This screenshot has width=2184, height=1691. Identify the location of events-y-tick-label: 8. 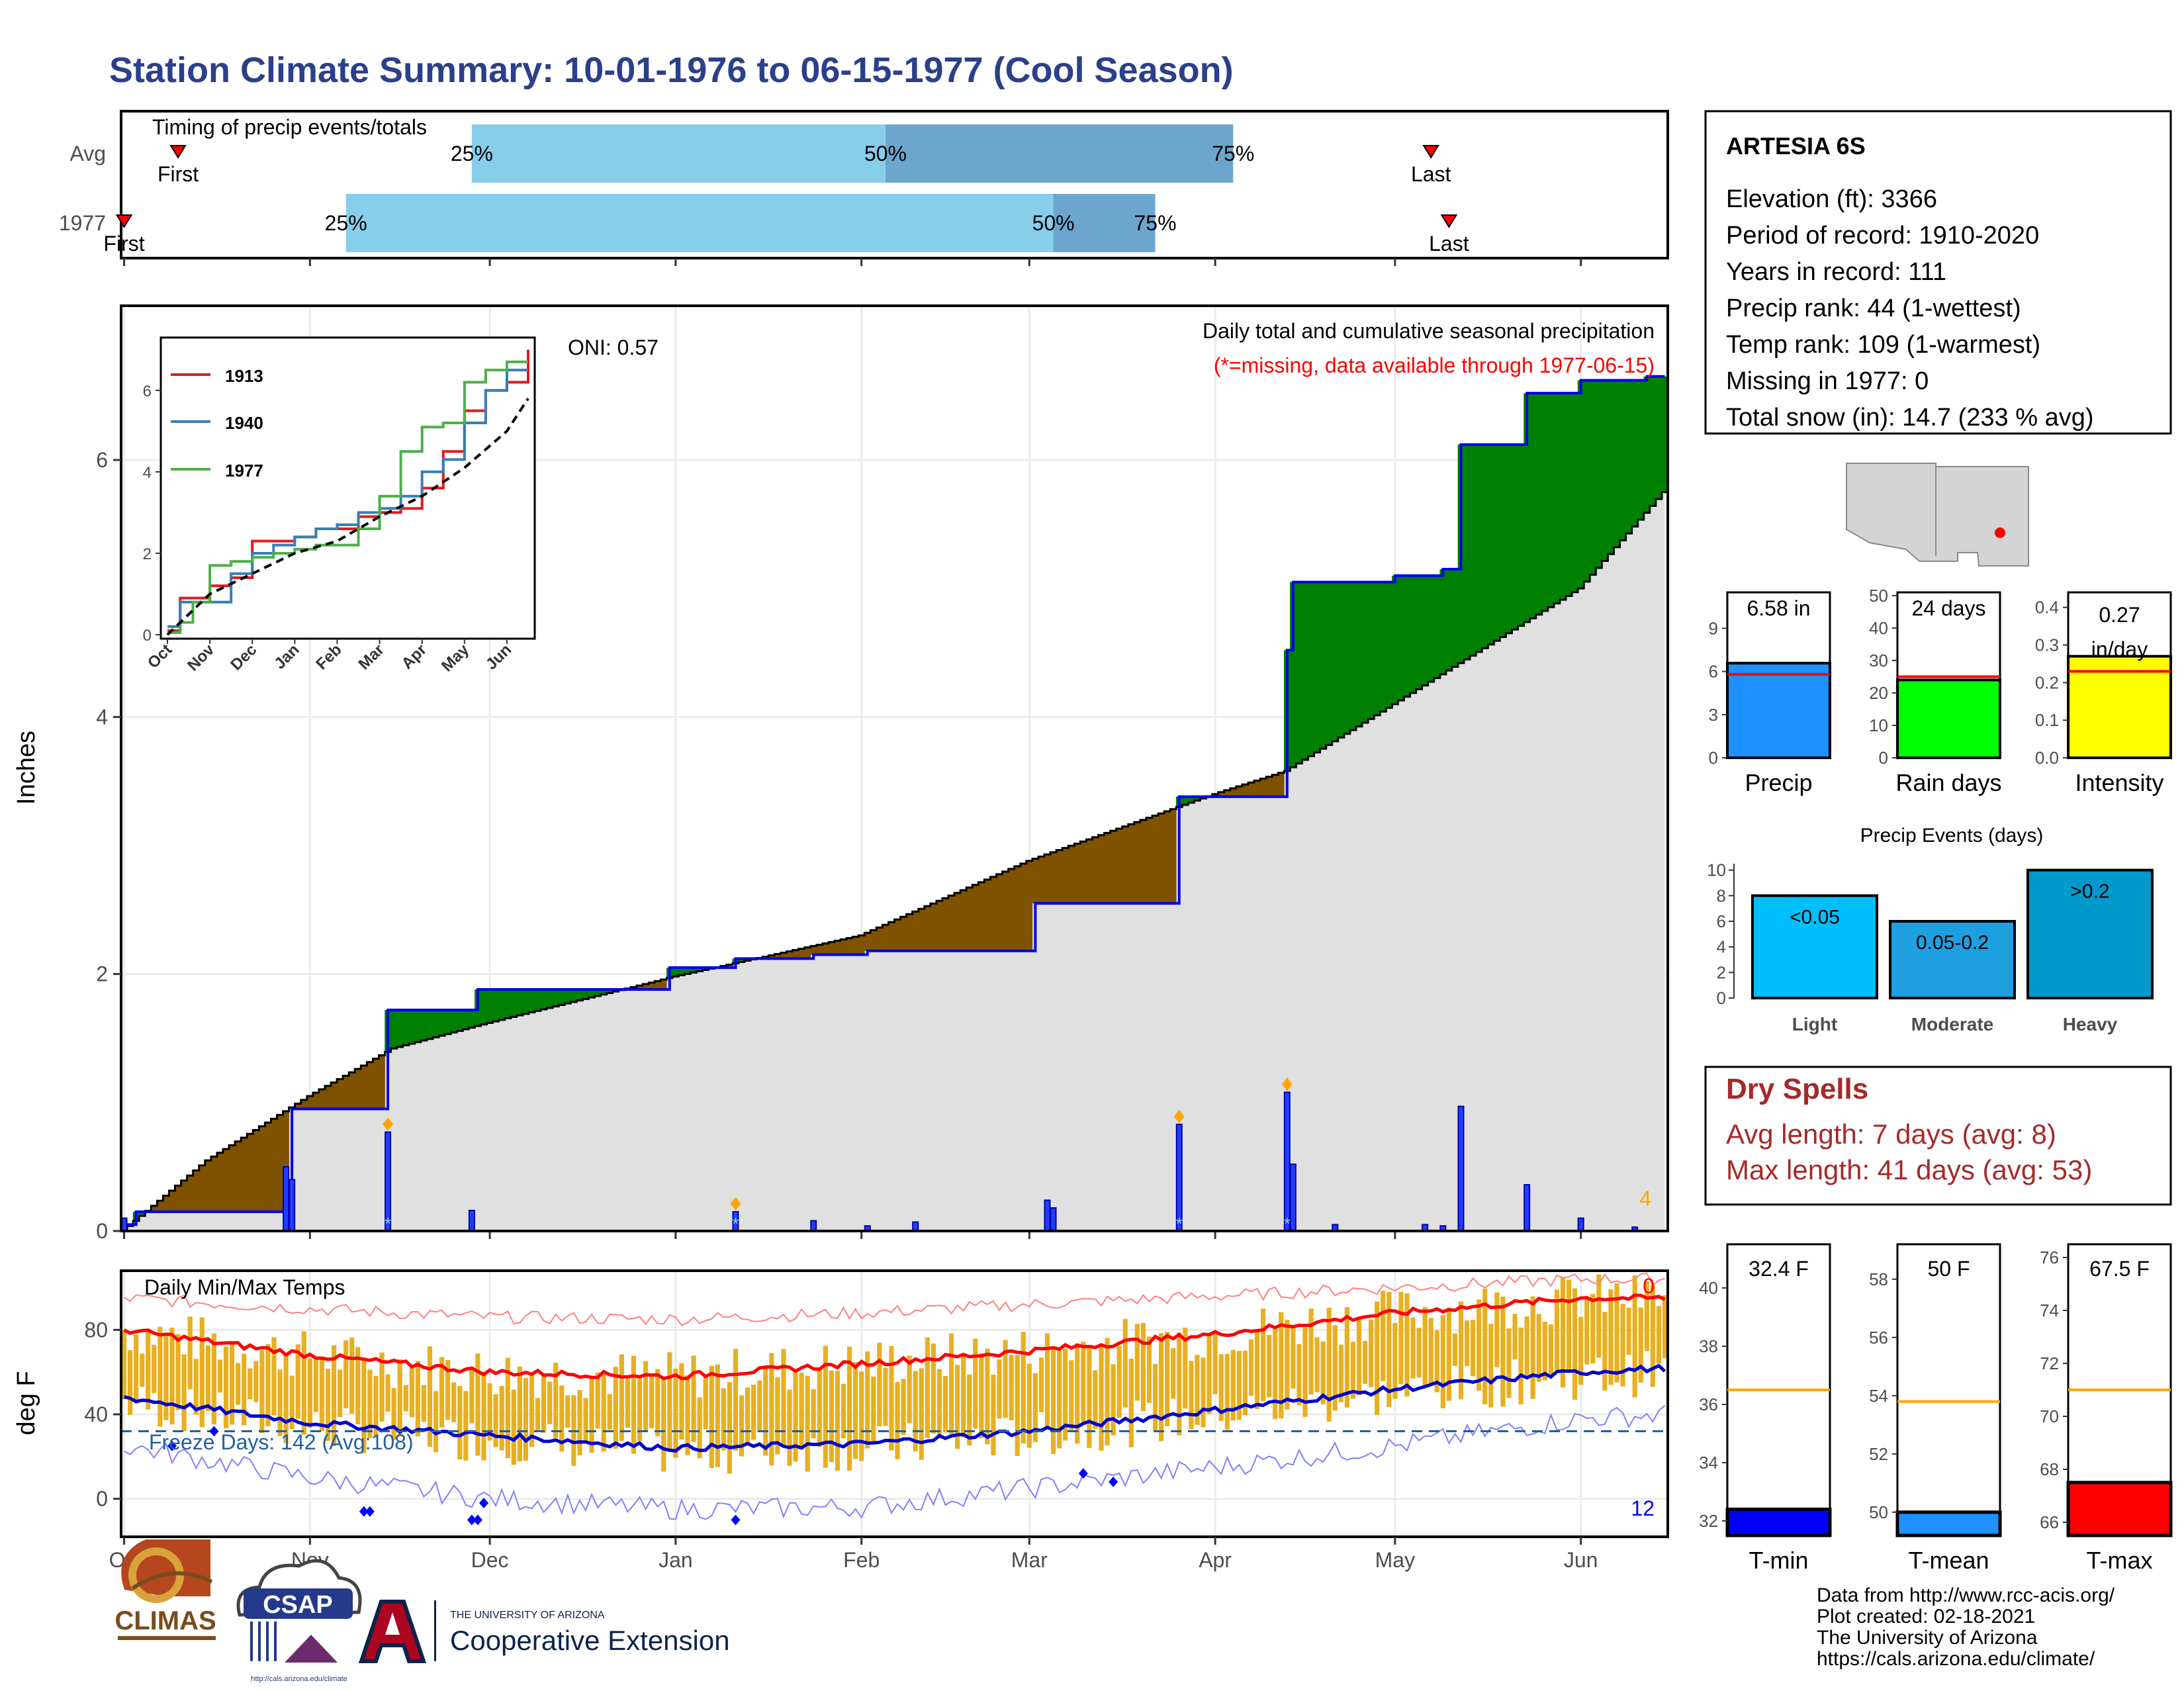
(1721, 895).